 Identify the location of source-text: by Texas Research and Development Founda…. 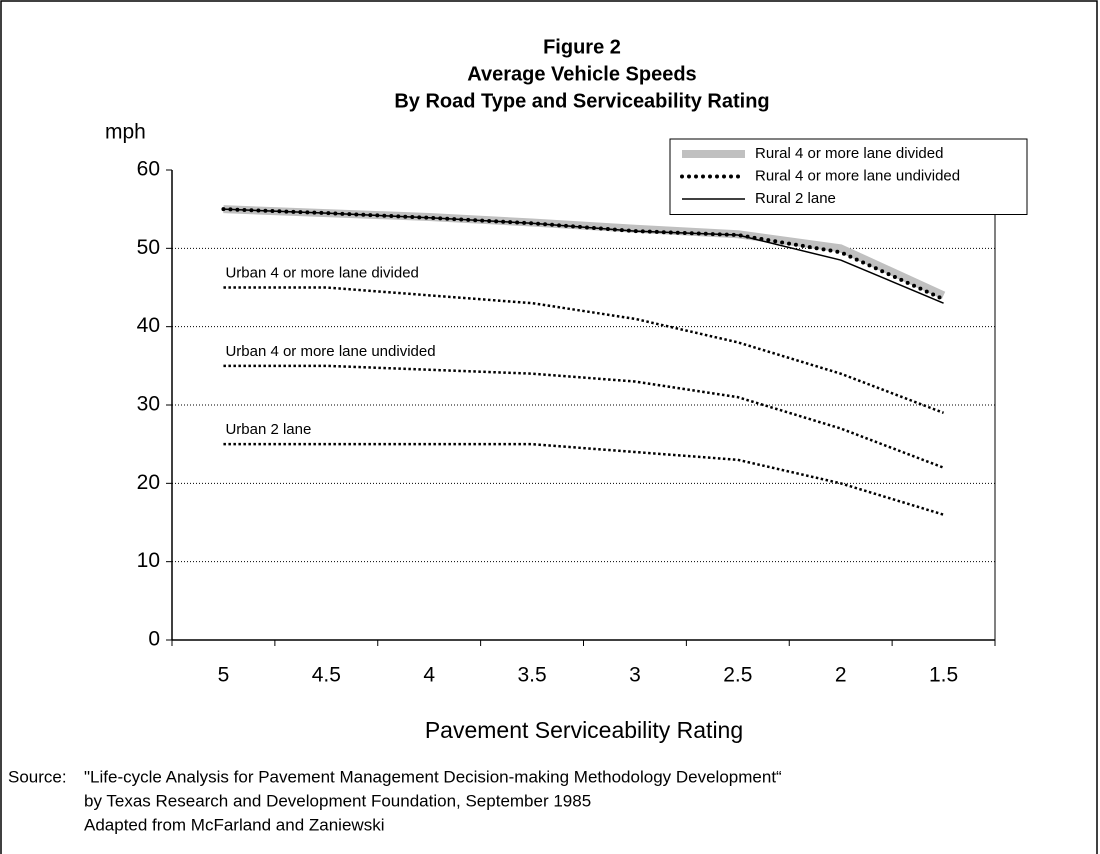
(337, 800).